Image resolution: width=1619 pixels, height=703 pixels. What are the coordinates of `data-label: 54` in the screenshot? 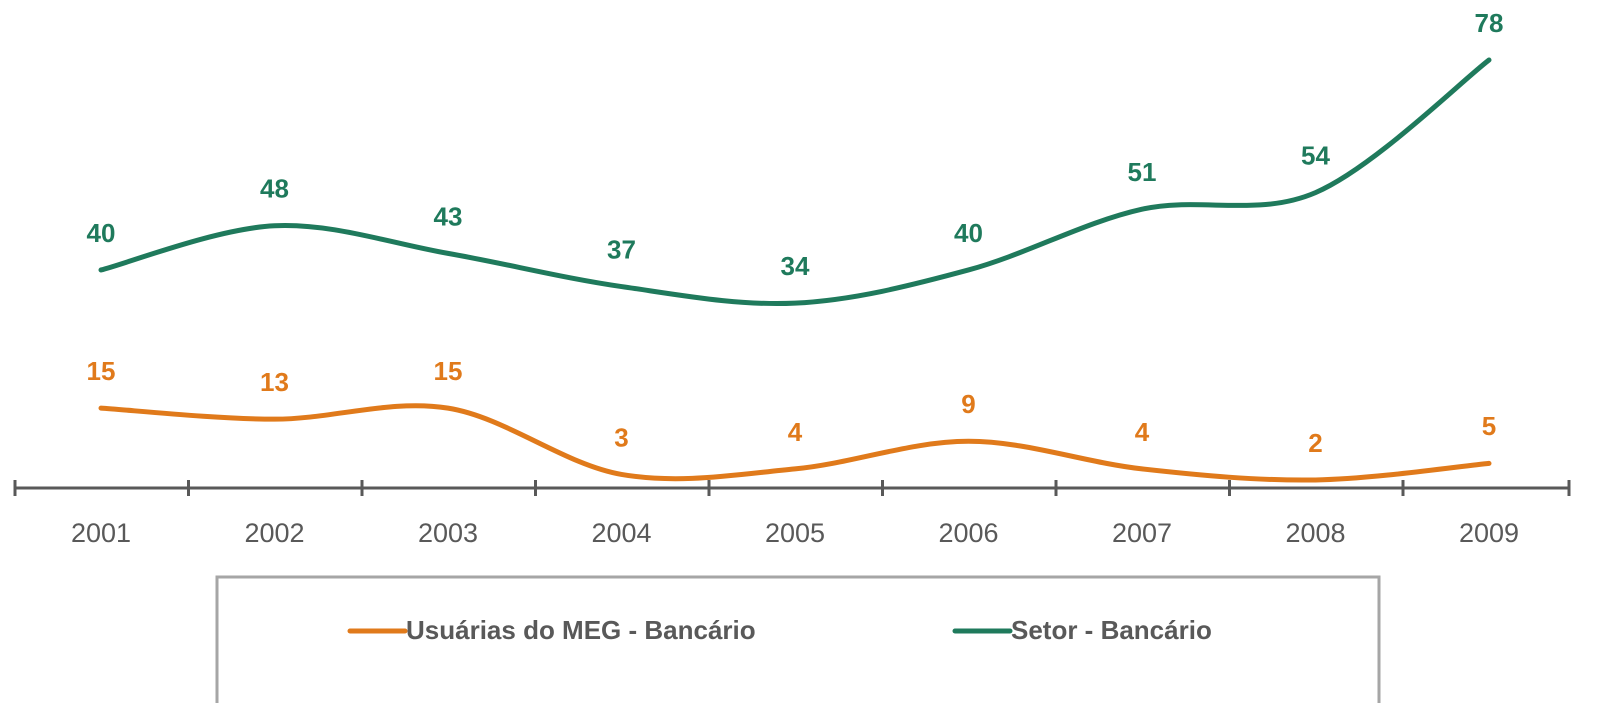 It's located at (1315, 155).